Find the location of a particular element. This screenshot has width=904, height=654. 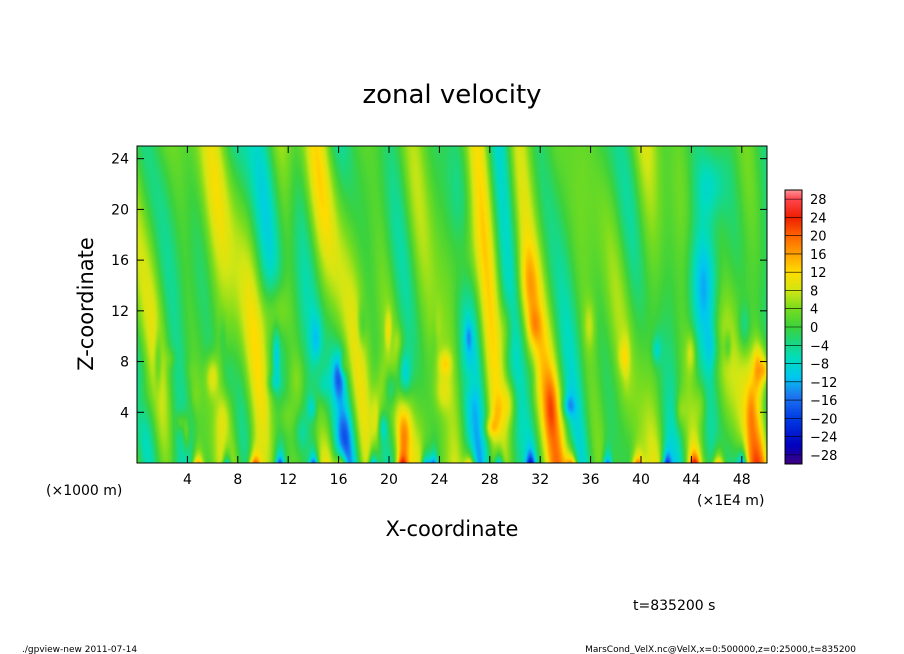

x-tick-label: 8 is located at coordinates (237, 480).